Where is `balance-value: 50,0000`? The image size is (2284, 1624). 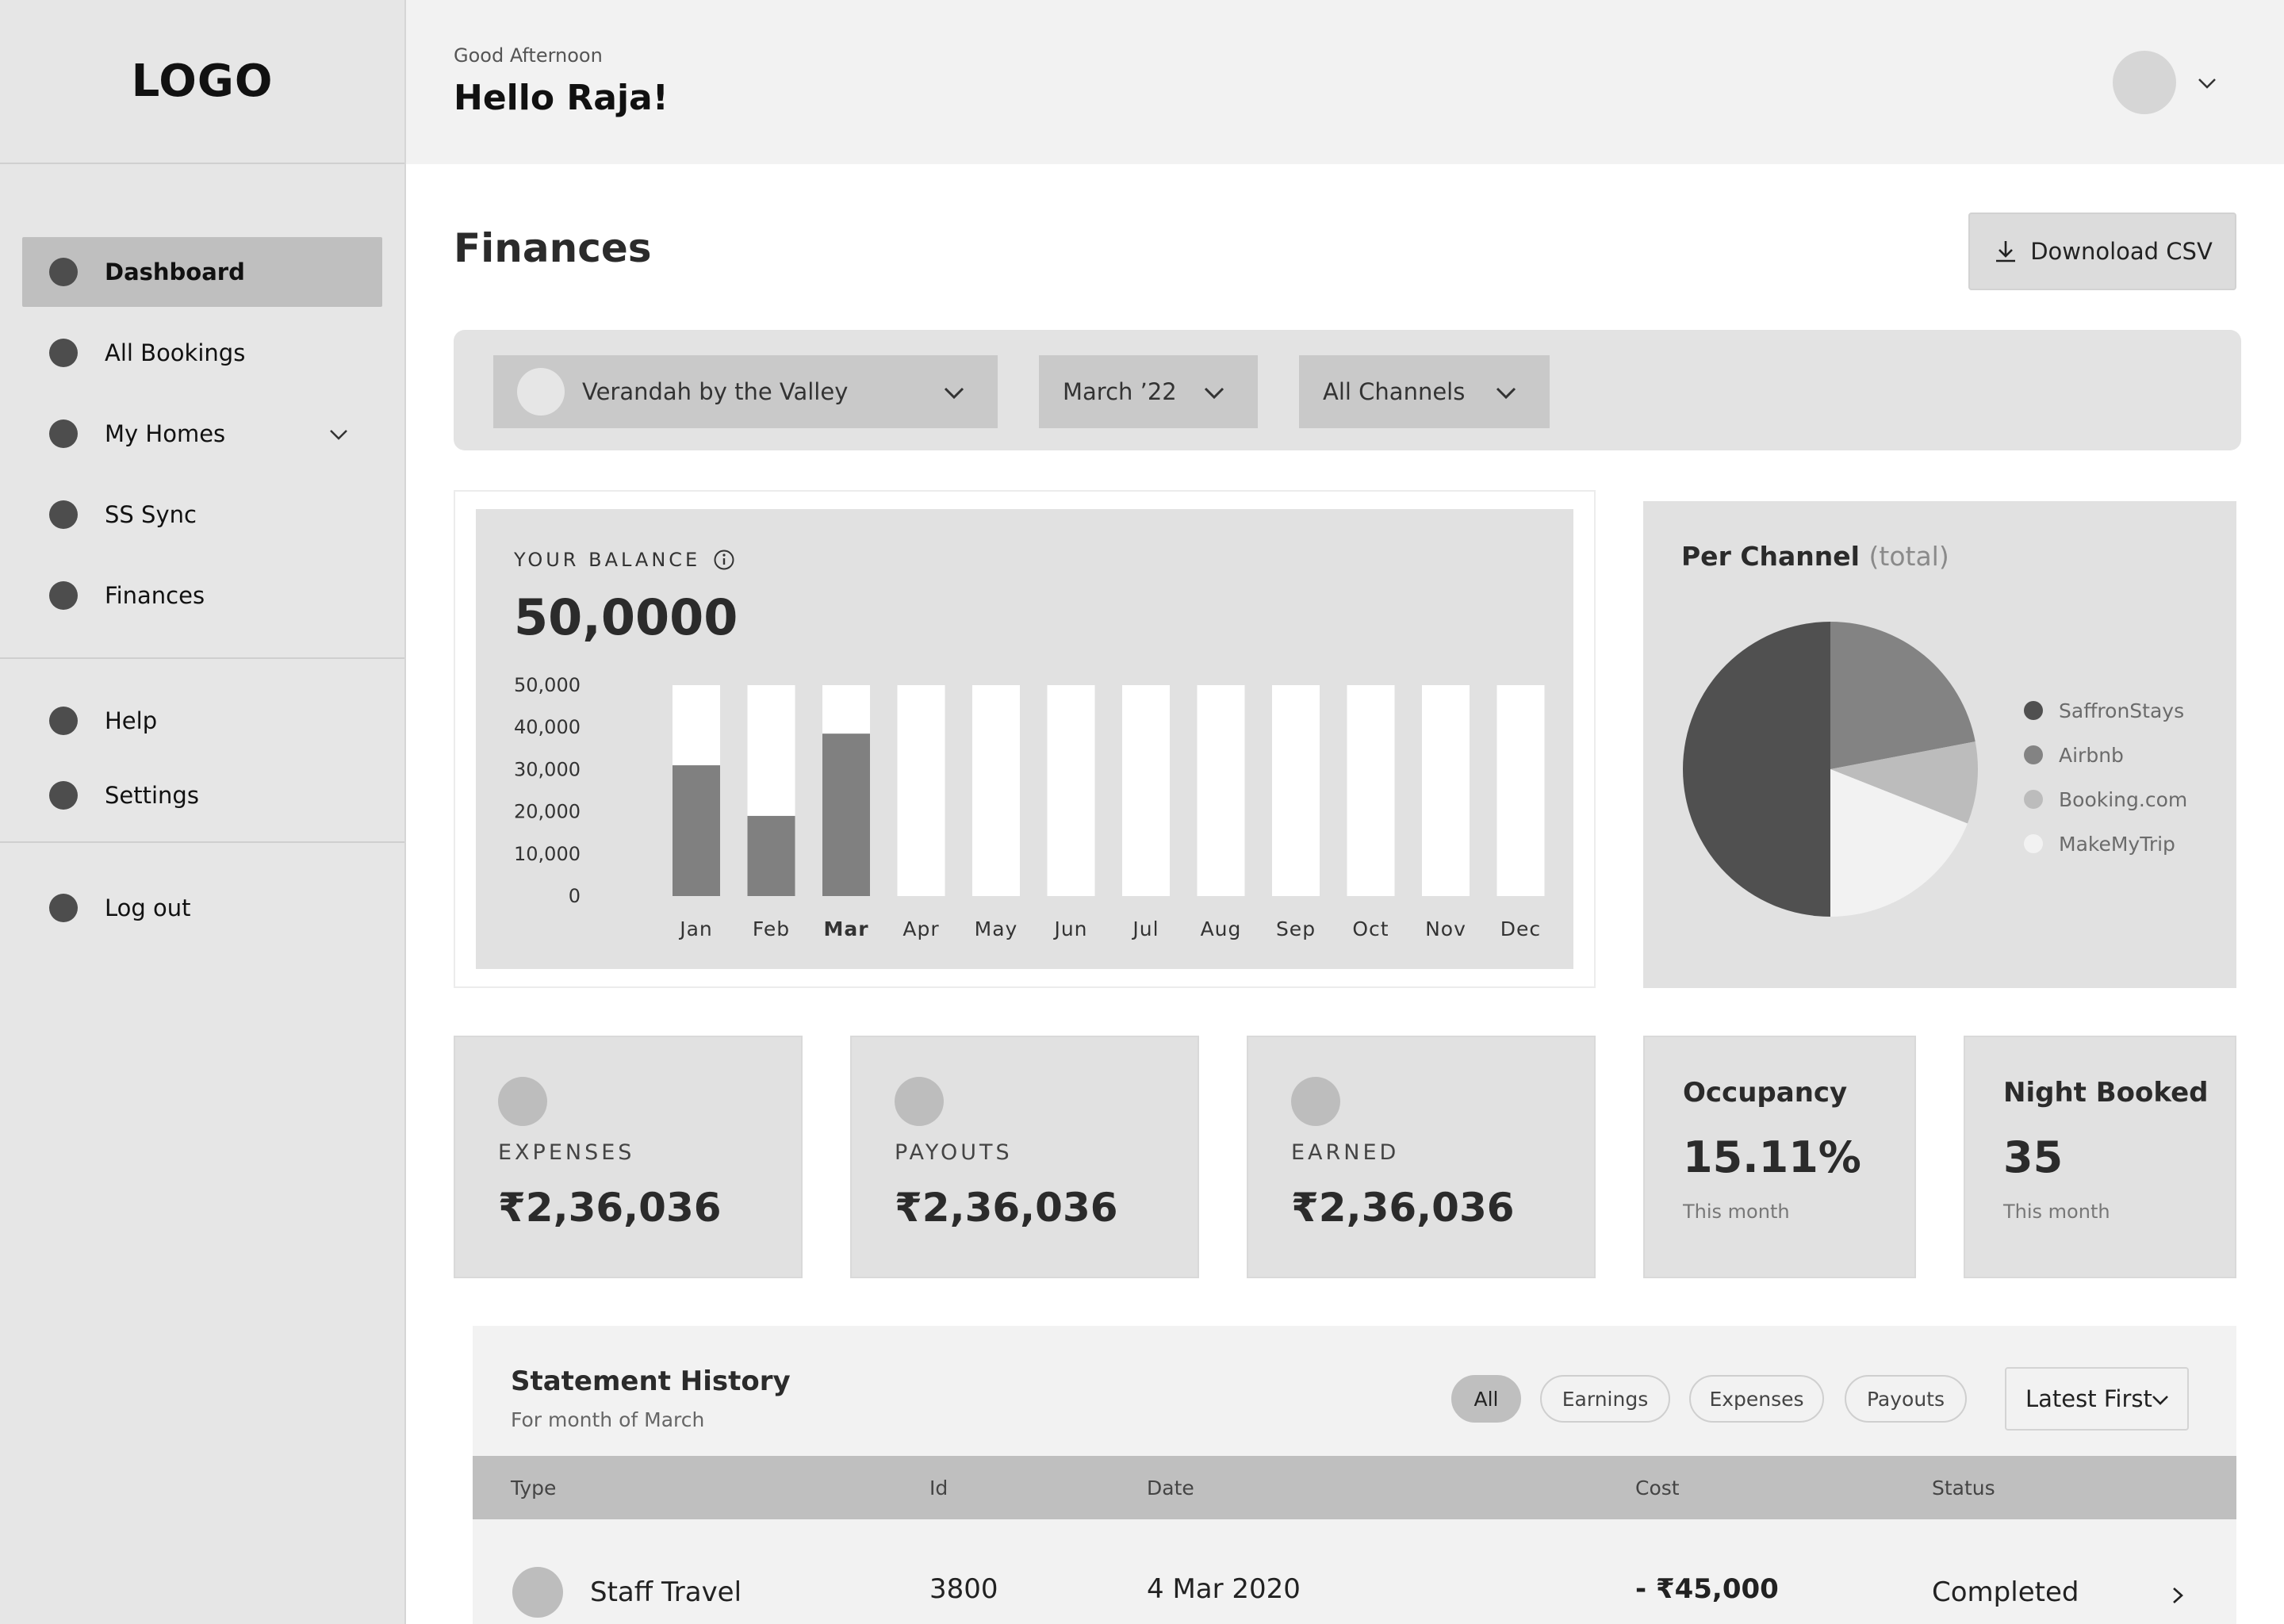
balance-value: 50,0000 is located at coordinates (626, 617).